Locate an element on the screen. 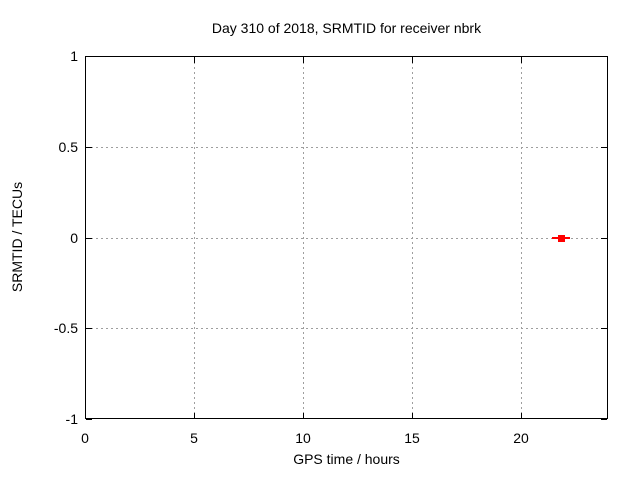 This screenshot has width=640, height=480. y-axis-title: SRMTID / TECUs is located at coordinates (17, 237).